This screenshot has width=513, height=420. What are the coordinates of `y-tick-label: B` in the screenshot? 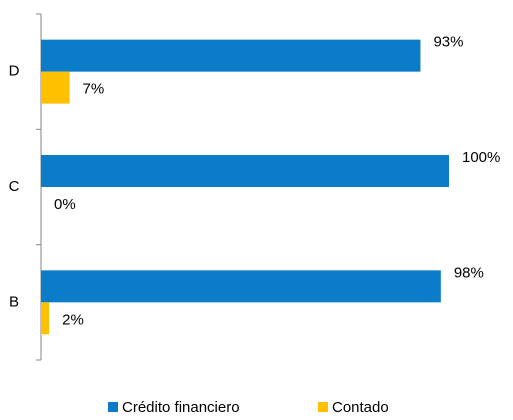 It's located at (14, 301).